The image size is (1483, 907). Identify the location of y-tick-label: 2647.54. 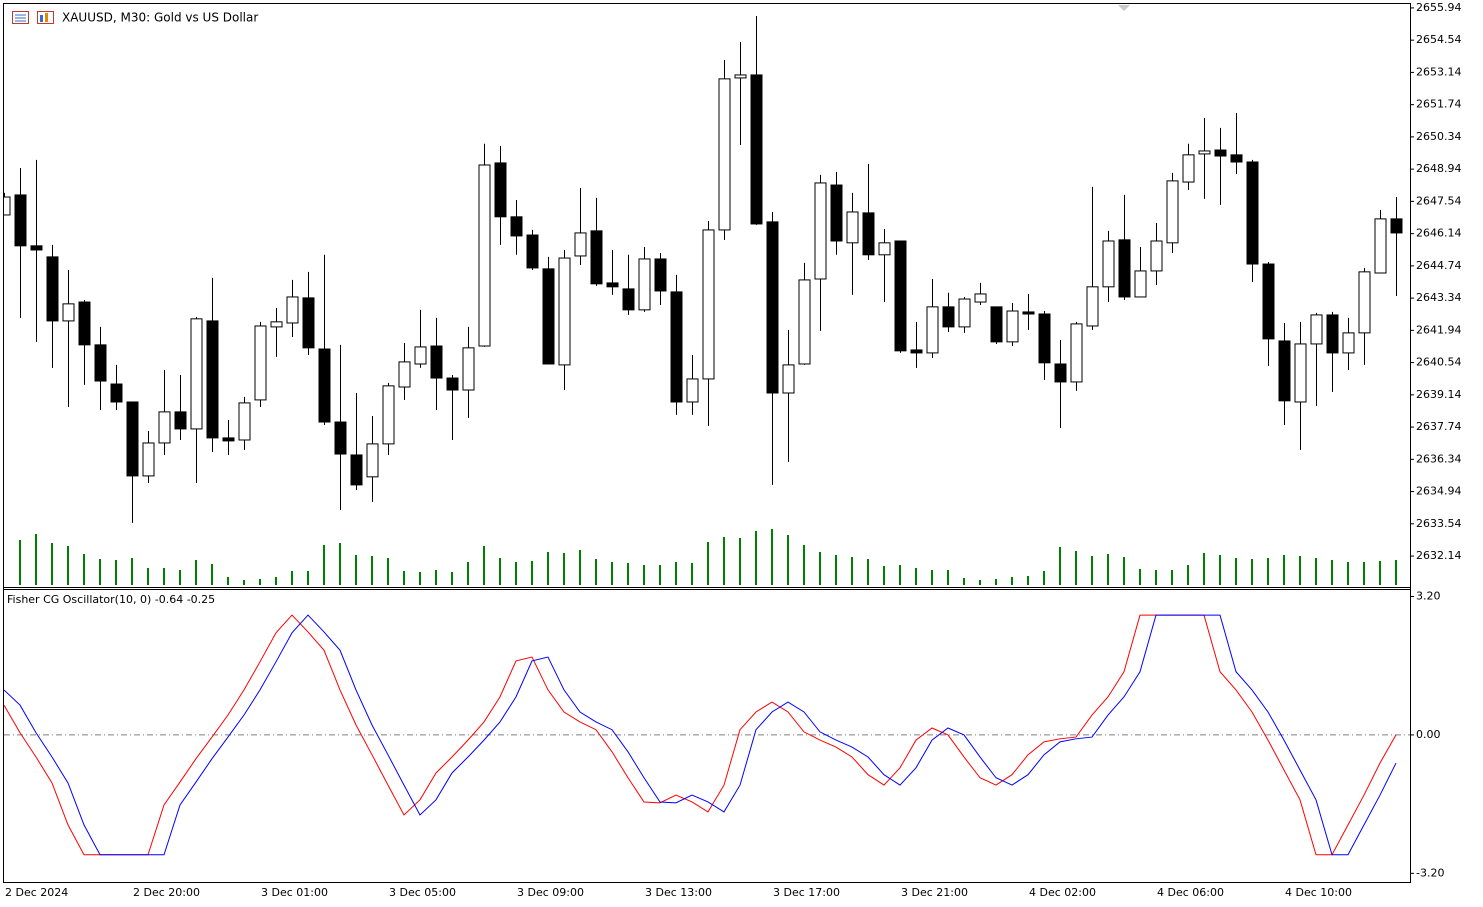
(1439, 200).